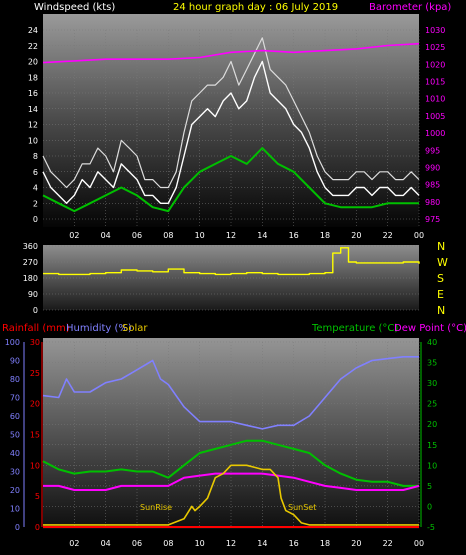  What do you see at coordinates (35, 465) in the screenshot?
I see `rainfall-tick-label: 10` at bounding box center [35, 465].